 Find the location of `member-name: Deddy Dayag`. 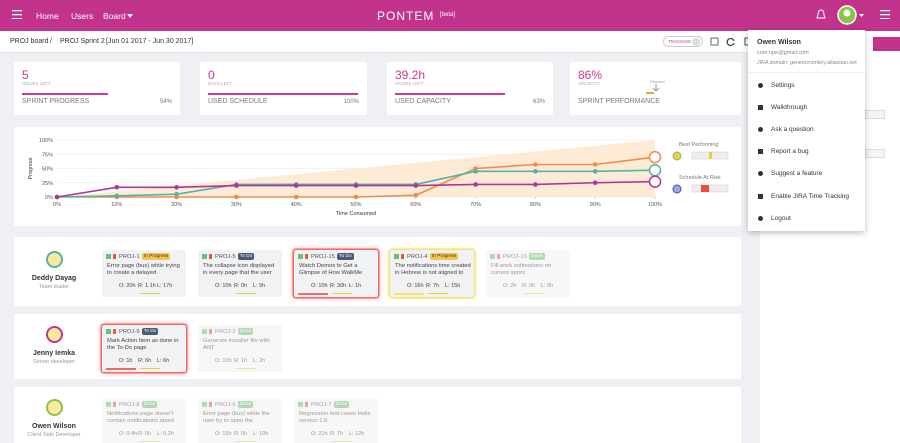

member-name: Deddy Dayag is located at coordinates (54, 278).